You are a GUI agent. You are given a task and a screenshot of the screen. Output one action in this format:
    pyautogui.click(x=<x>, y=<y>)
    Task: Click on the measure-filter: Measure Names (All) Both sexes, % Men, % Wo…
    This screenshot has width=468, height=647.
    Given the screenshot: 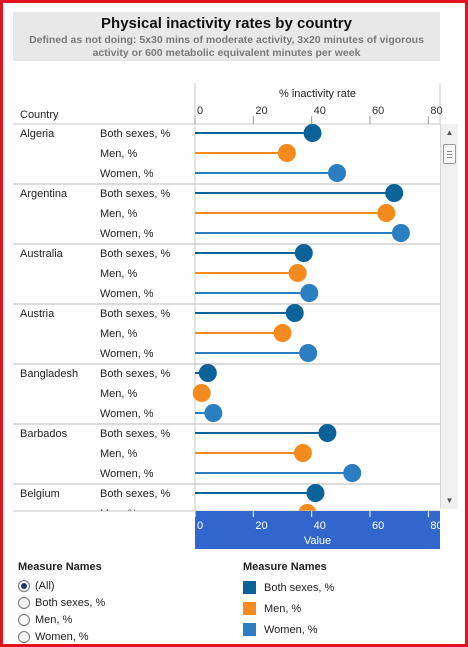 What is the action you would take?
    pyautogui.click(x=61, y=603)
    